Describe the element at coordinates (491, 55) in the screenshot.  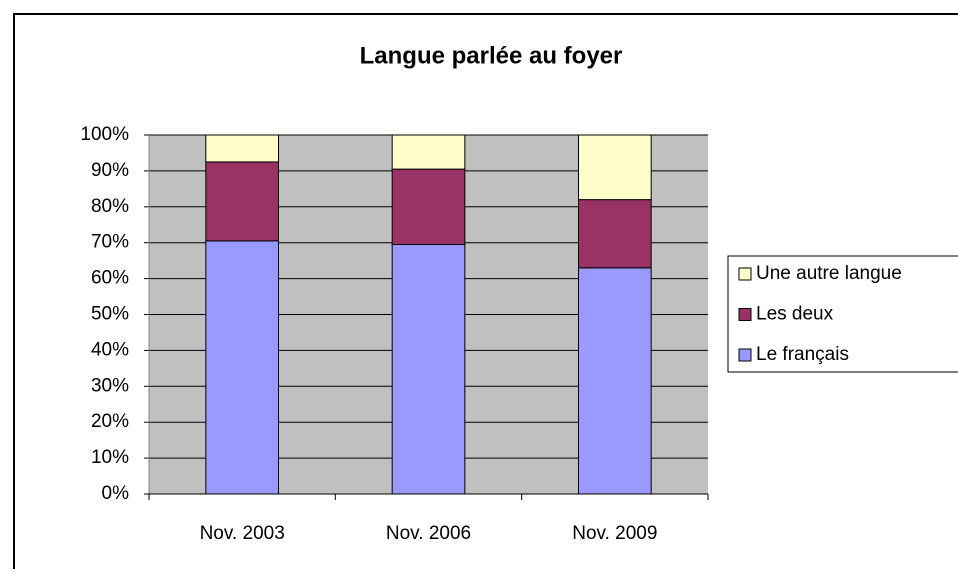
I see `chart-title: Langue parlée au foyer` at that location.